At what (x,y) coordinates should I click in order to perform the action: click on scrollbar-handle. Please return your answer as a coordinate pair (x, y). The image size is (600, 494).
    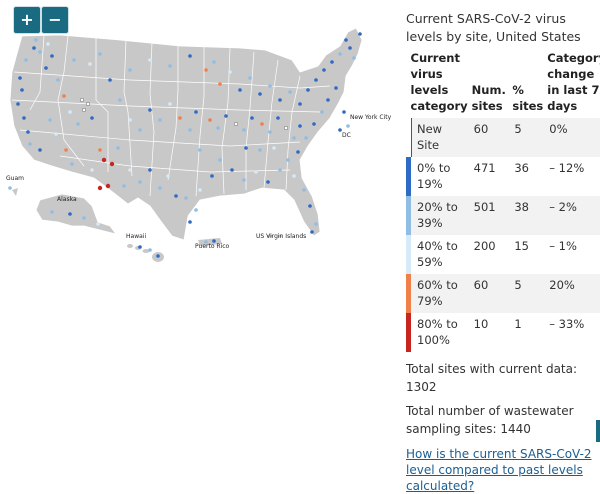
    Looking at the image, I should click on (598, 431).